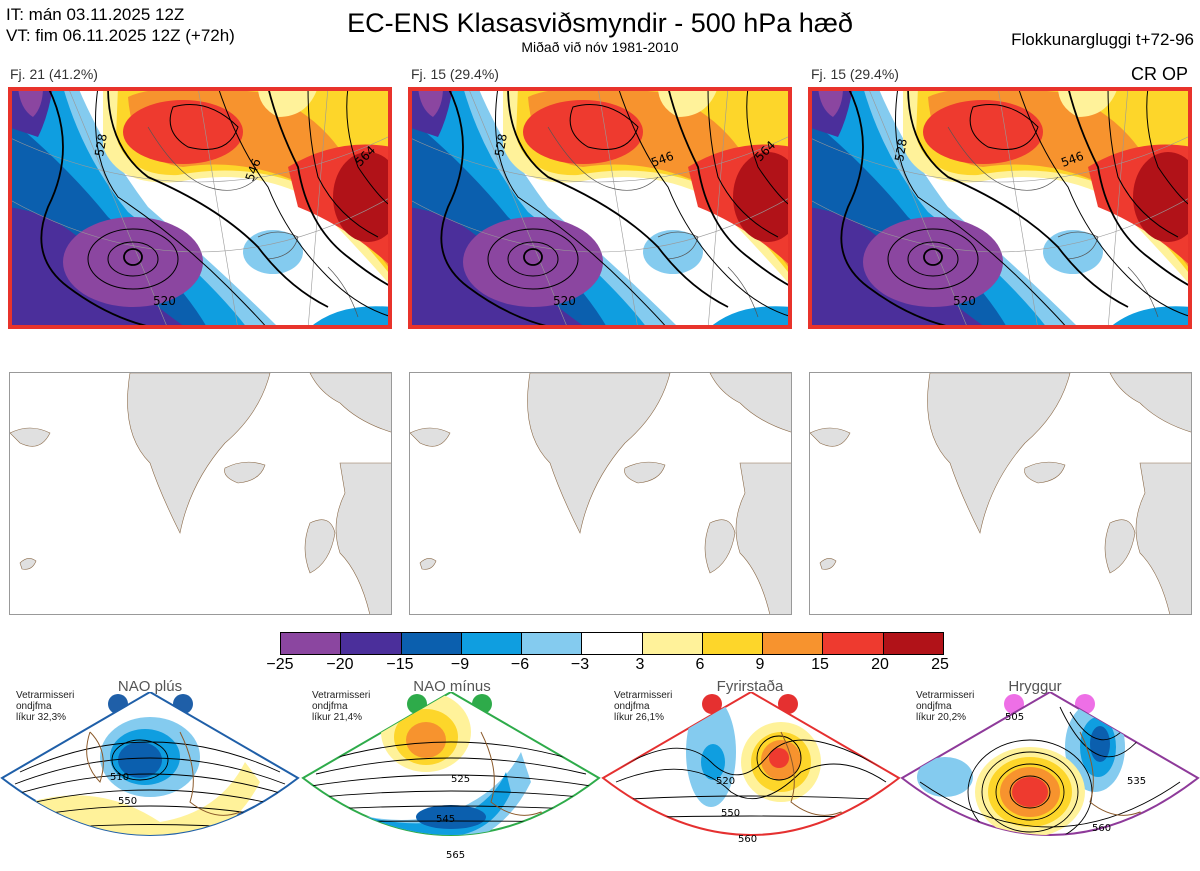 This screenshot has height=871, width=1200. What do you see at coordinates (941, 717) in the screenshot?
I see `info-line: líkur 20,2%` at bounding box center [941, 717].